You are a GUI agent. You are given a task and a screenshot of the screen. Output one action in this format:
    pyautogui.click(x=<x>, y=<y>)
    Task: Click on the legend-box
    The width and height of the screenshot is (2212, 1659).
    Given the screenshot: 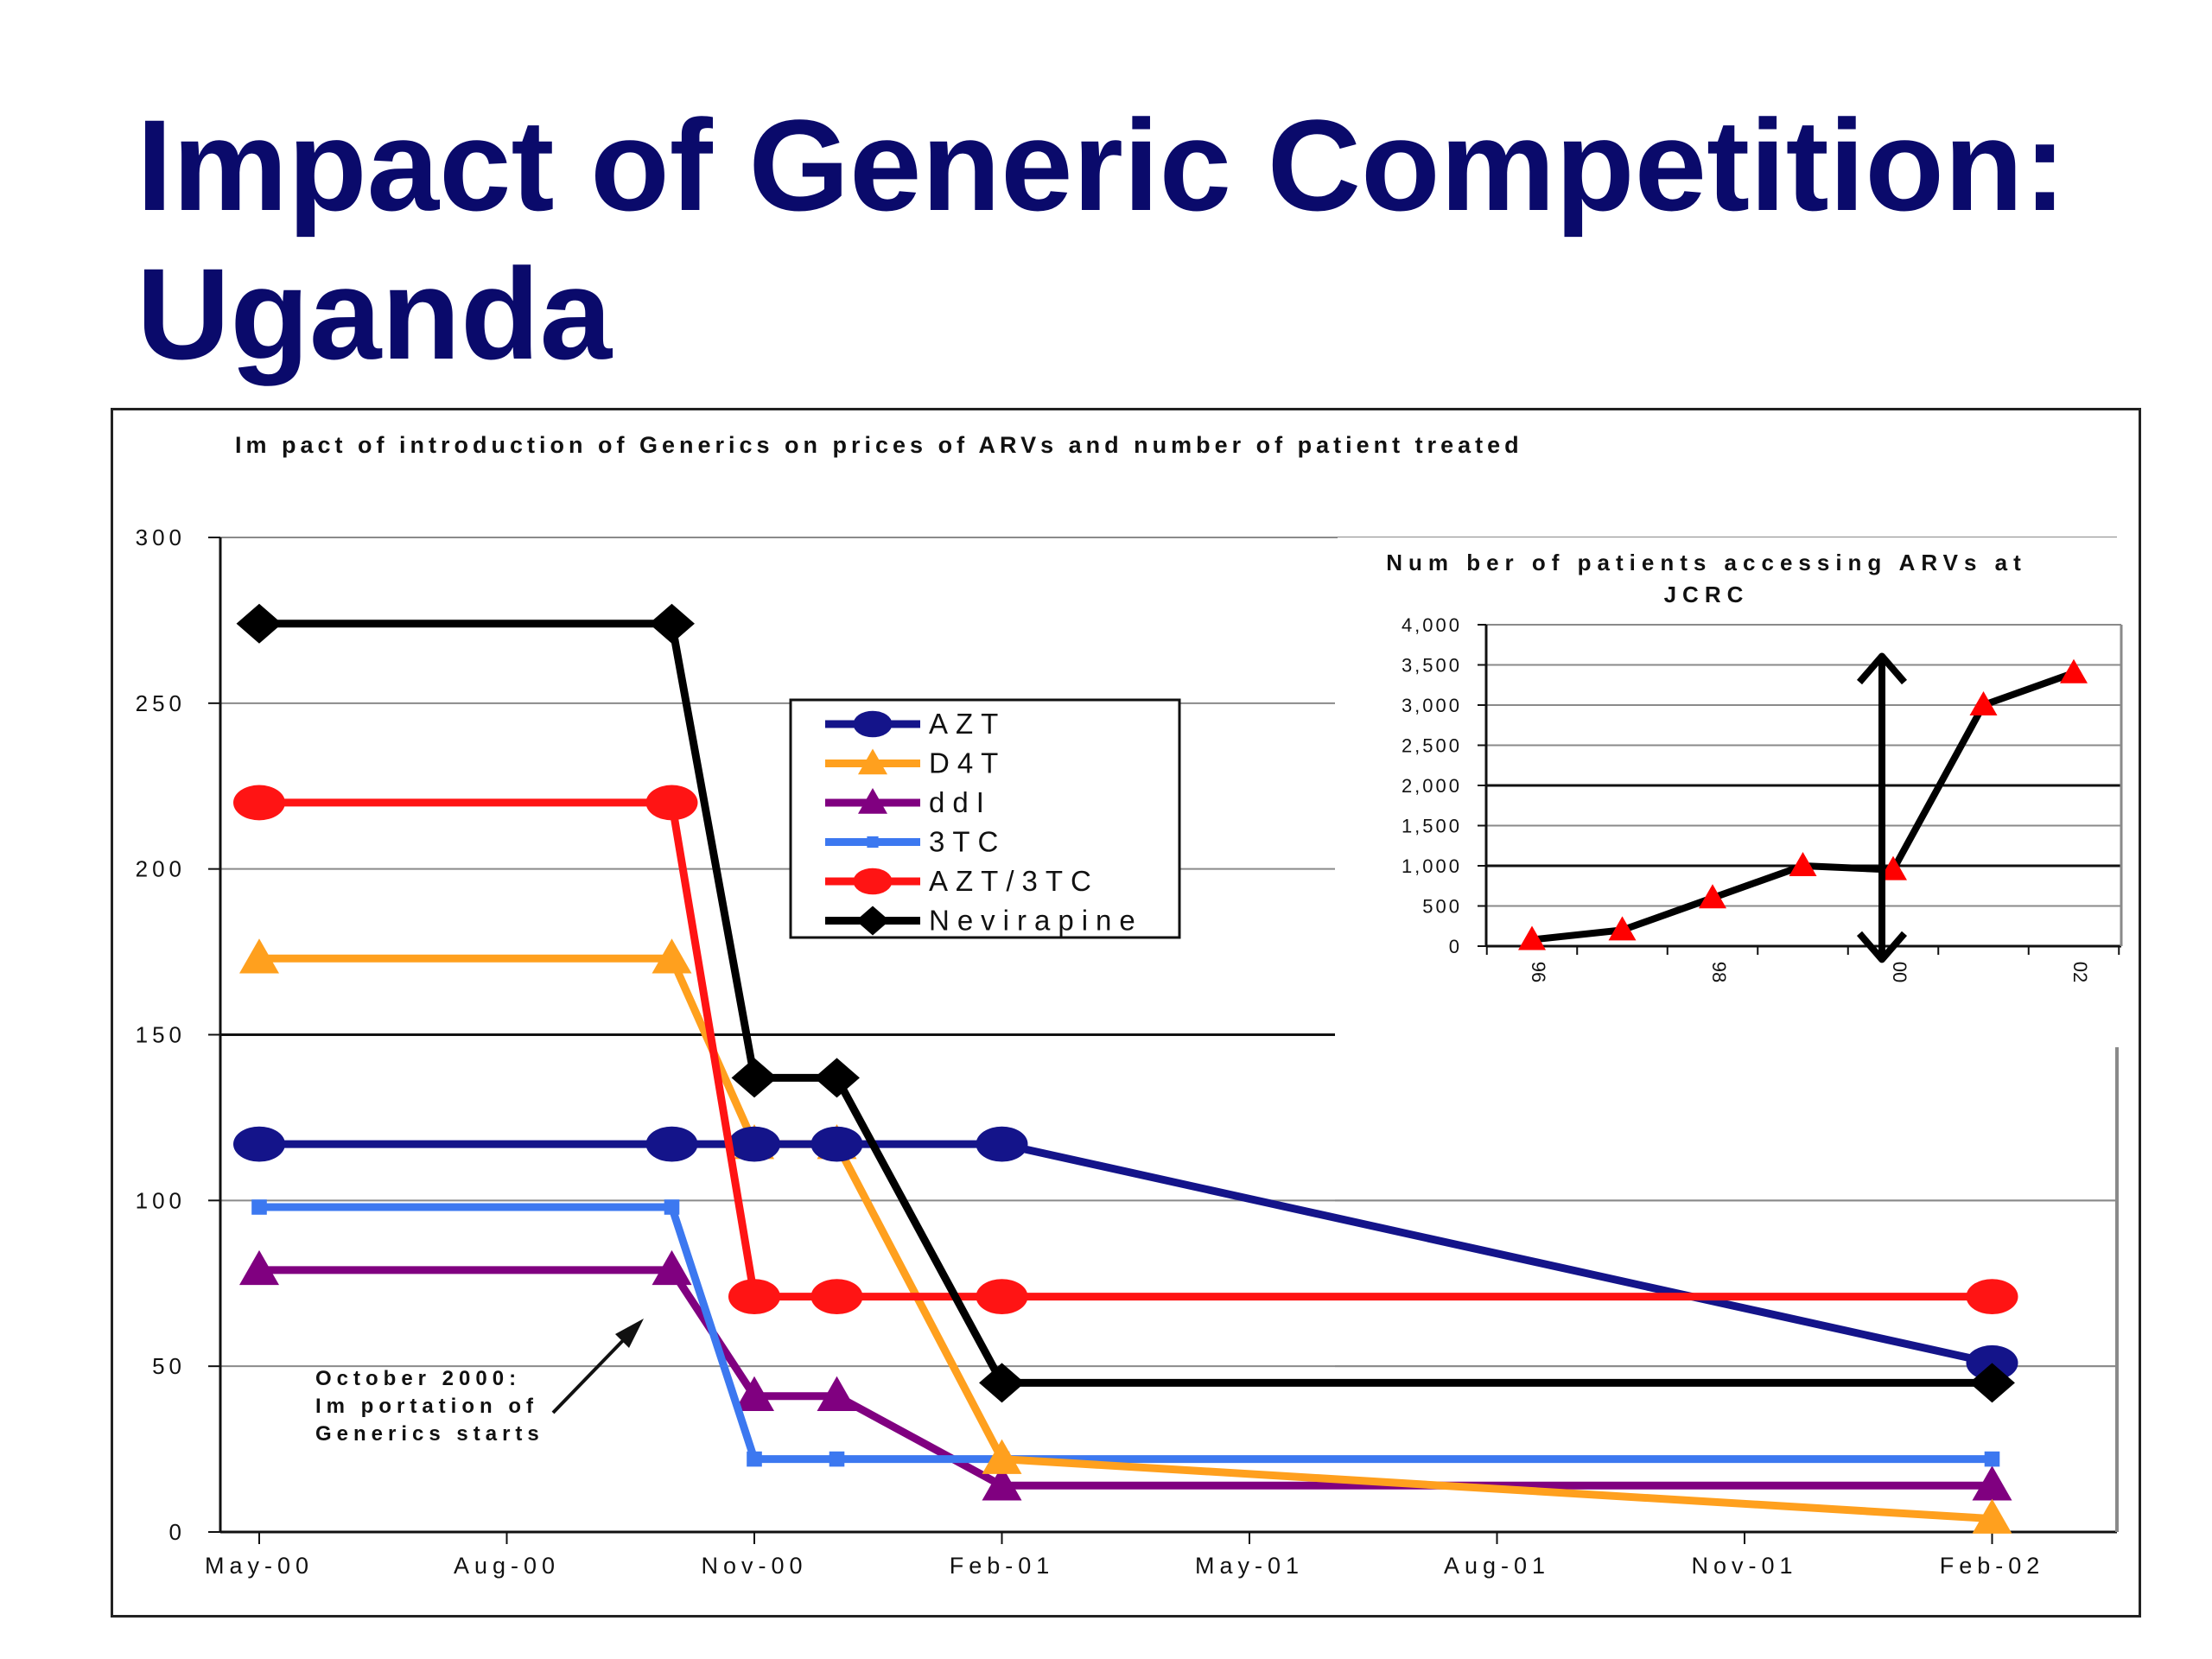 What is the action you would take?
    pyautogui.click(x=985, y=818)
    